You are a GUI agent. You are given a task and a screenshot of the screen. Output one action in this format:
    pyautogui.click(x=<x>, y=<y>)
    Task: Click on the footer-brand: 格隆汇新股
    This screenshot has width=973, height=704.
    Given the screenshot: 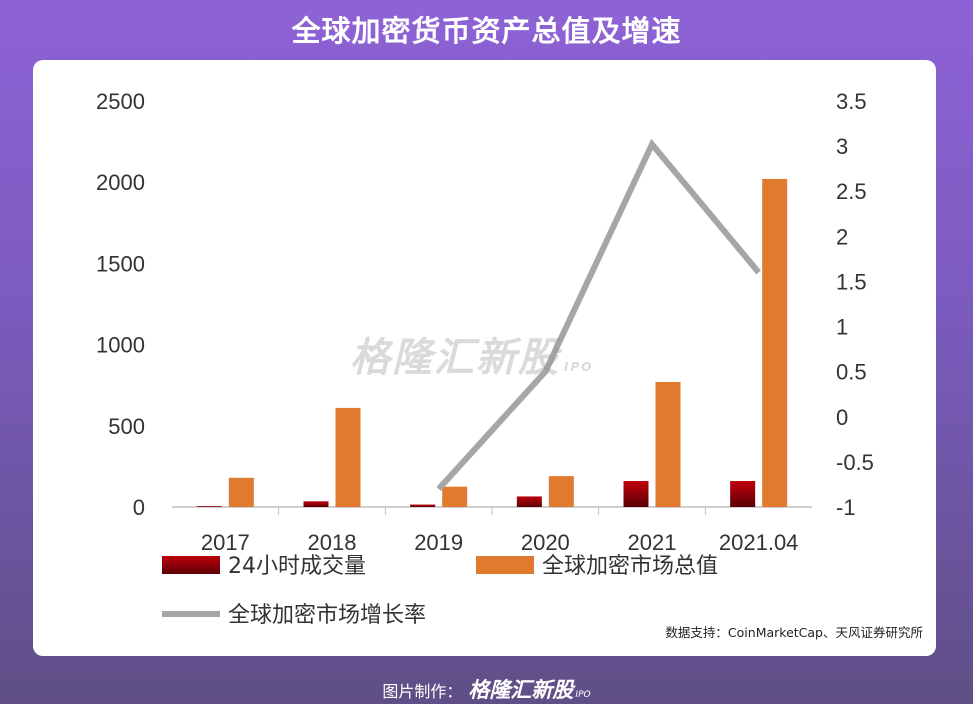 What is the action you would take?
    pyautogui.click(x=521, y=690)
    